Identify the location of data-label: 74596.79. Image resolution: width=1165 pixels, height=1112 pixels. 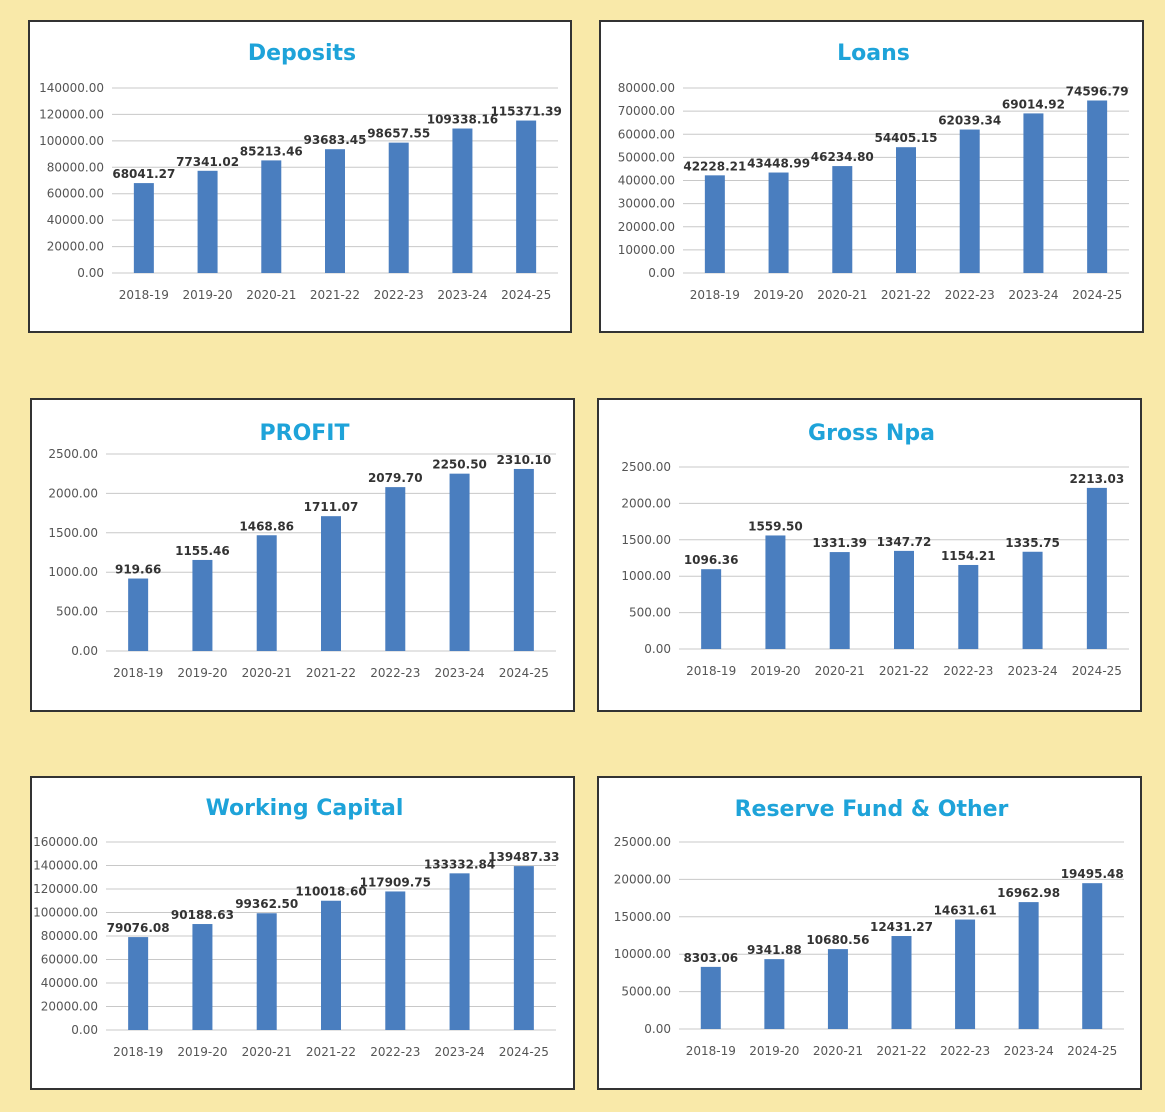
(1097, 91).